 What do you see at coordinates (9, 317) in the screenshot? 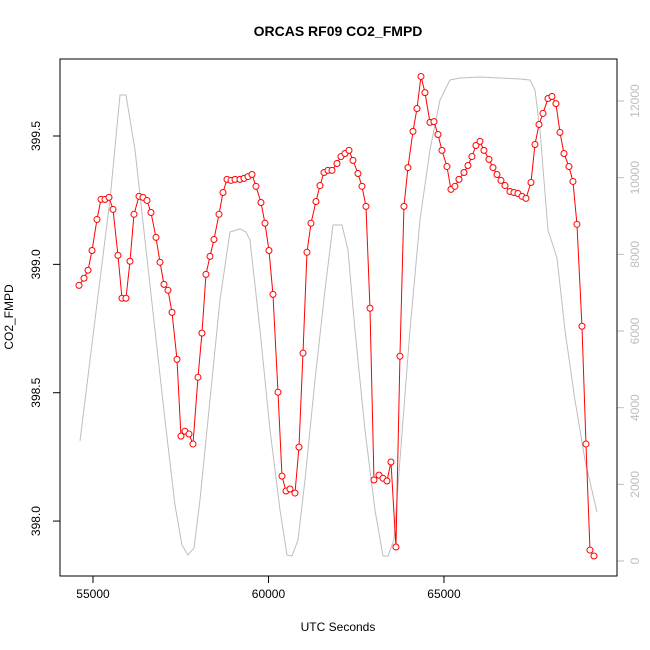
I see `y-axis-label: CO2_FMPD` at bounding box center [9, 317].